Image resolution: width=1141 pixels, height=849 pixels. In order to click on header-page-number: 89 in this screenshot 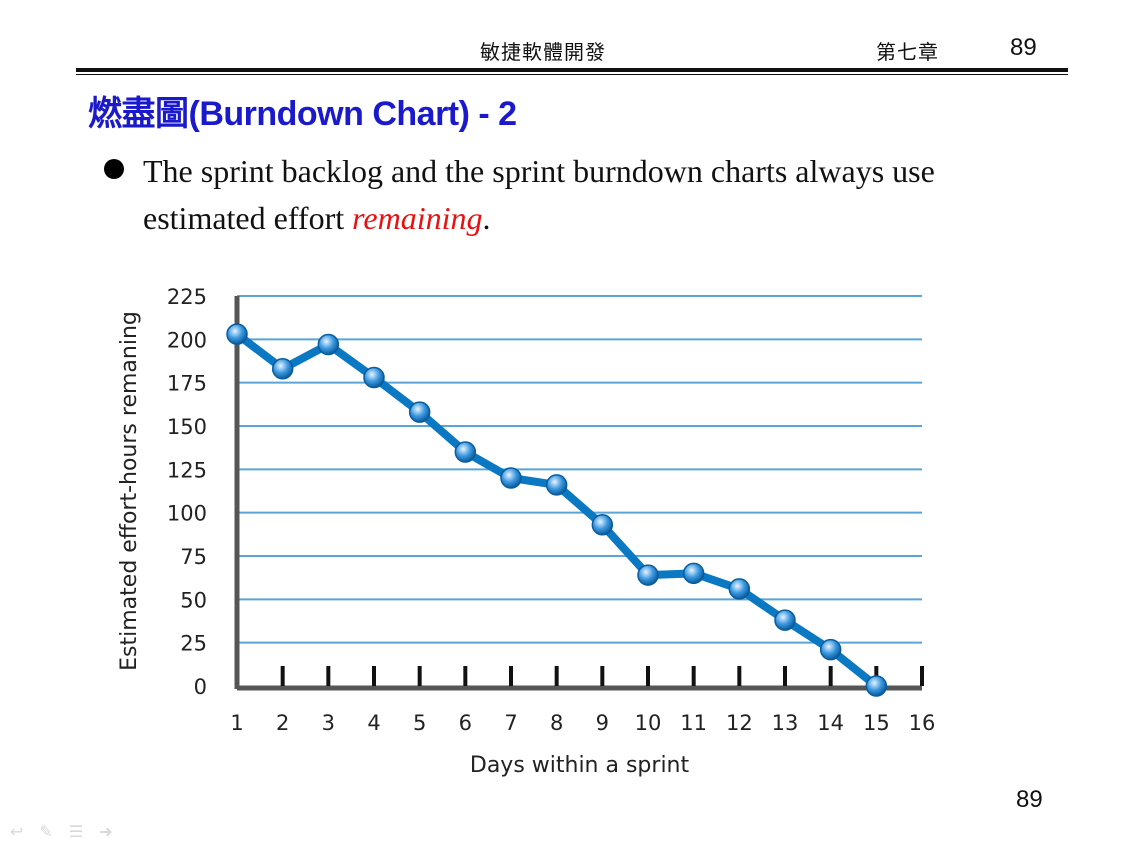, I will do `click(1023, 47)`.